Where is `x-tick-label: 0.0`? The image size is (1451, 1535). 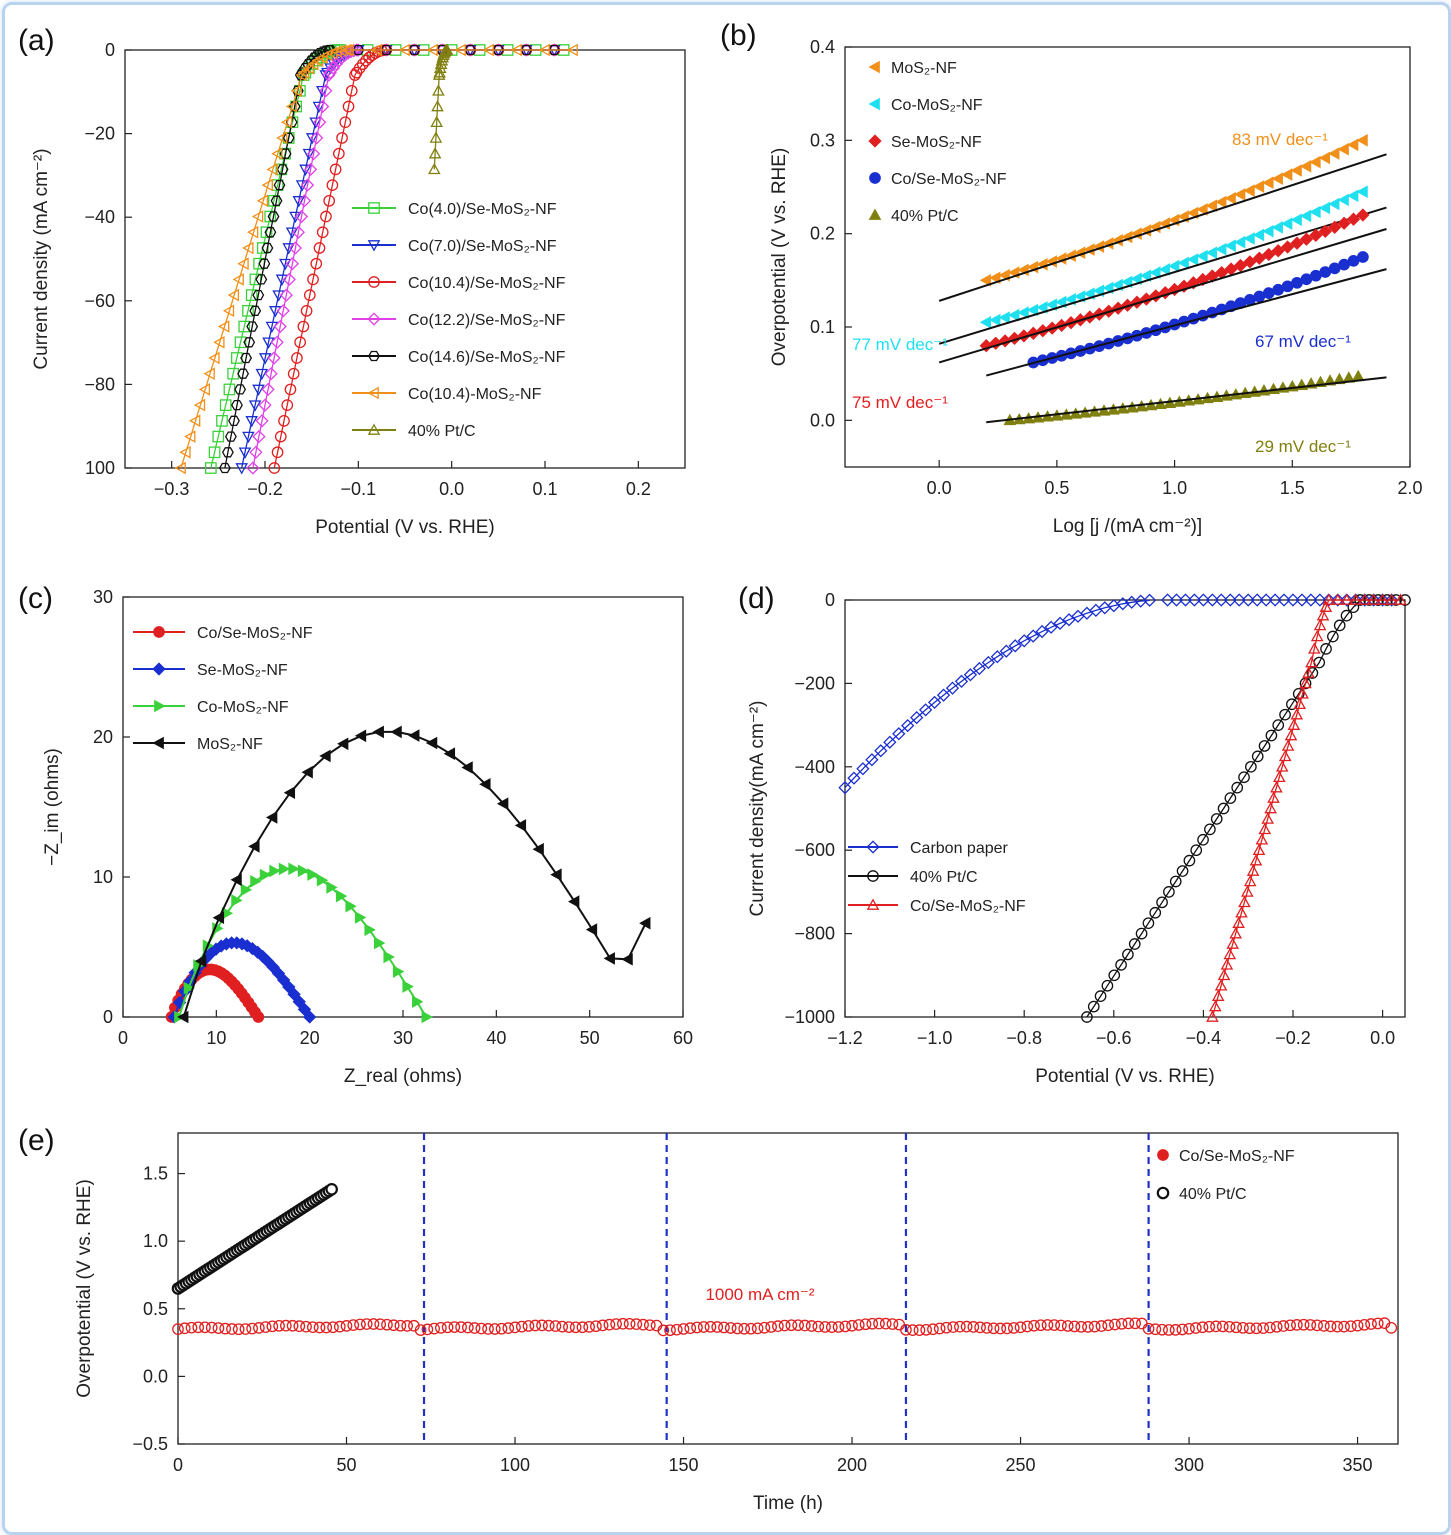 x-tick-label: 0.0 is located at coordinates (939, 488).